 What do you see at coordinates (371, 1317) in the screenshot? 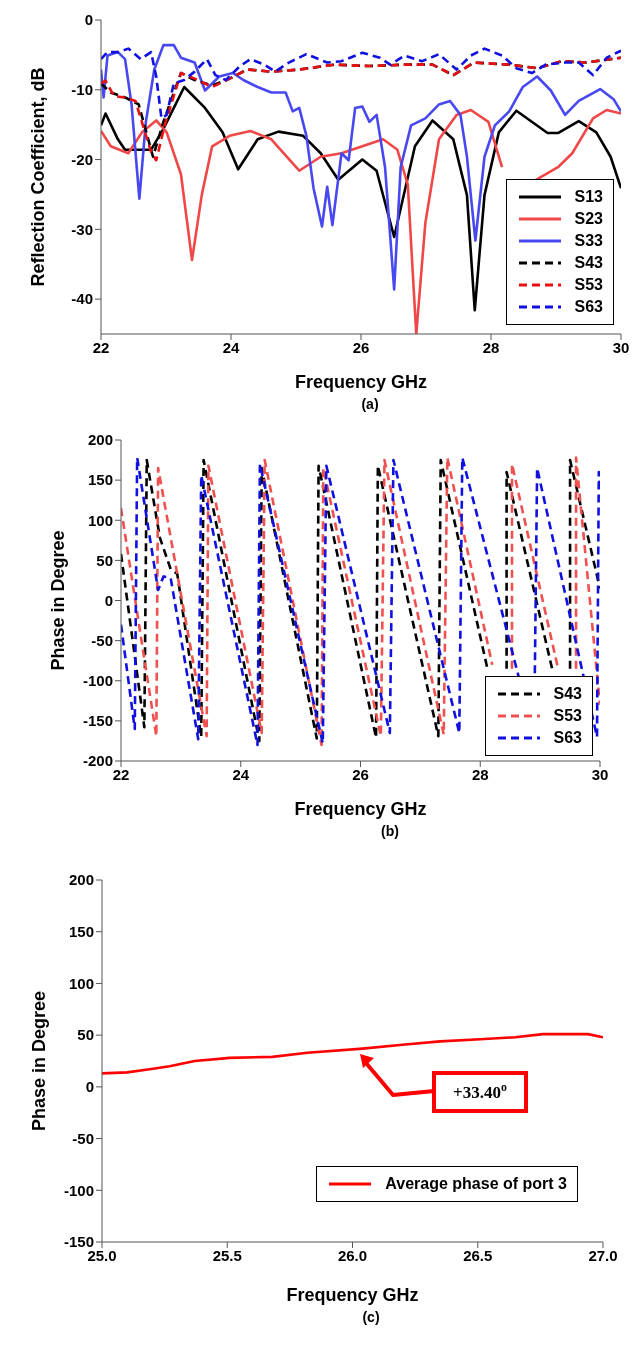
I see `text: (c)` at bounding box center [371, 1317].